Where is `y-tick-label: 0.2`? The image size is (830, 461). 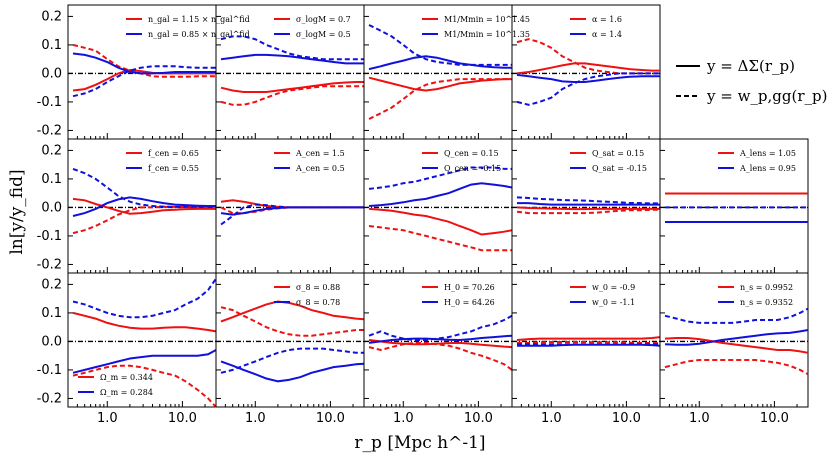 y-tick-label: 0.2 is located at coordinates (51, 284).